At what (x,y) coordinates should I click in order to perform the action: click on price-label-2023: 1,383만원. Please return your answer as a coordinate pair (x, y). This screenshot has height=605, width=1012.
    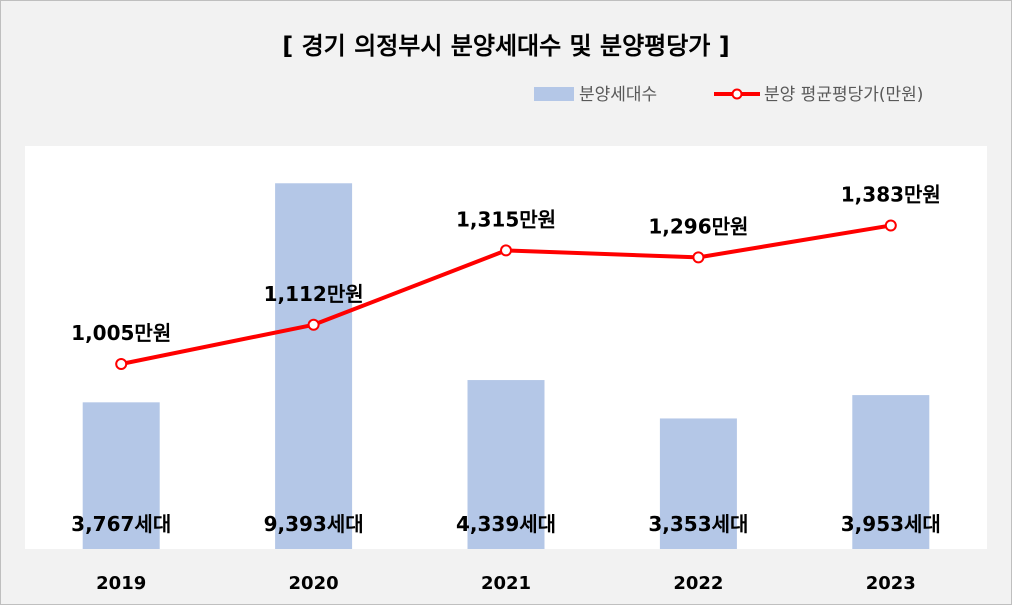
    Looking at the image, I should click on (891, 195).